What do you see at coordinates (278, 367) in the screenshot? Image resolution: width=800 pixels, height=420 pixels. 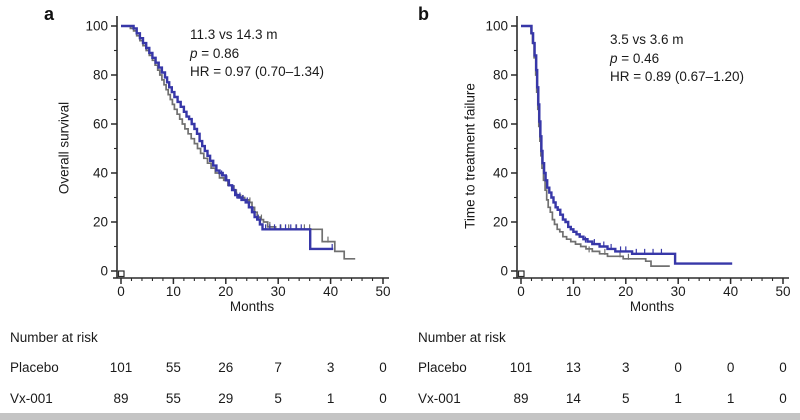 I see `risk-count: 7` at bounding box center [278, 367].